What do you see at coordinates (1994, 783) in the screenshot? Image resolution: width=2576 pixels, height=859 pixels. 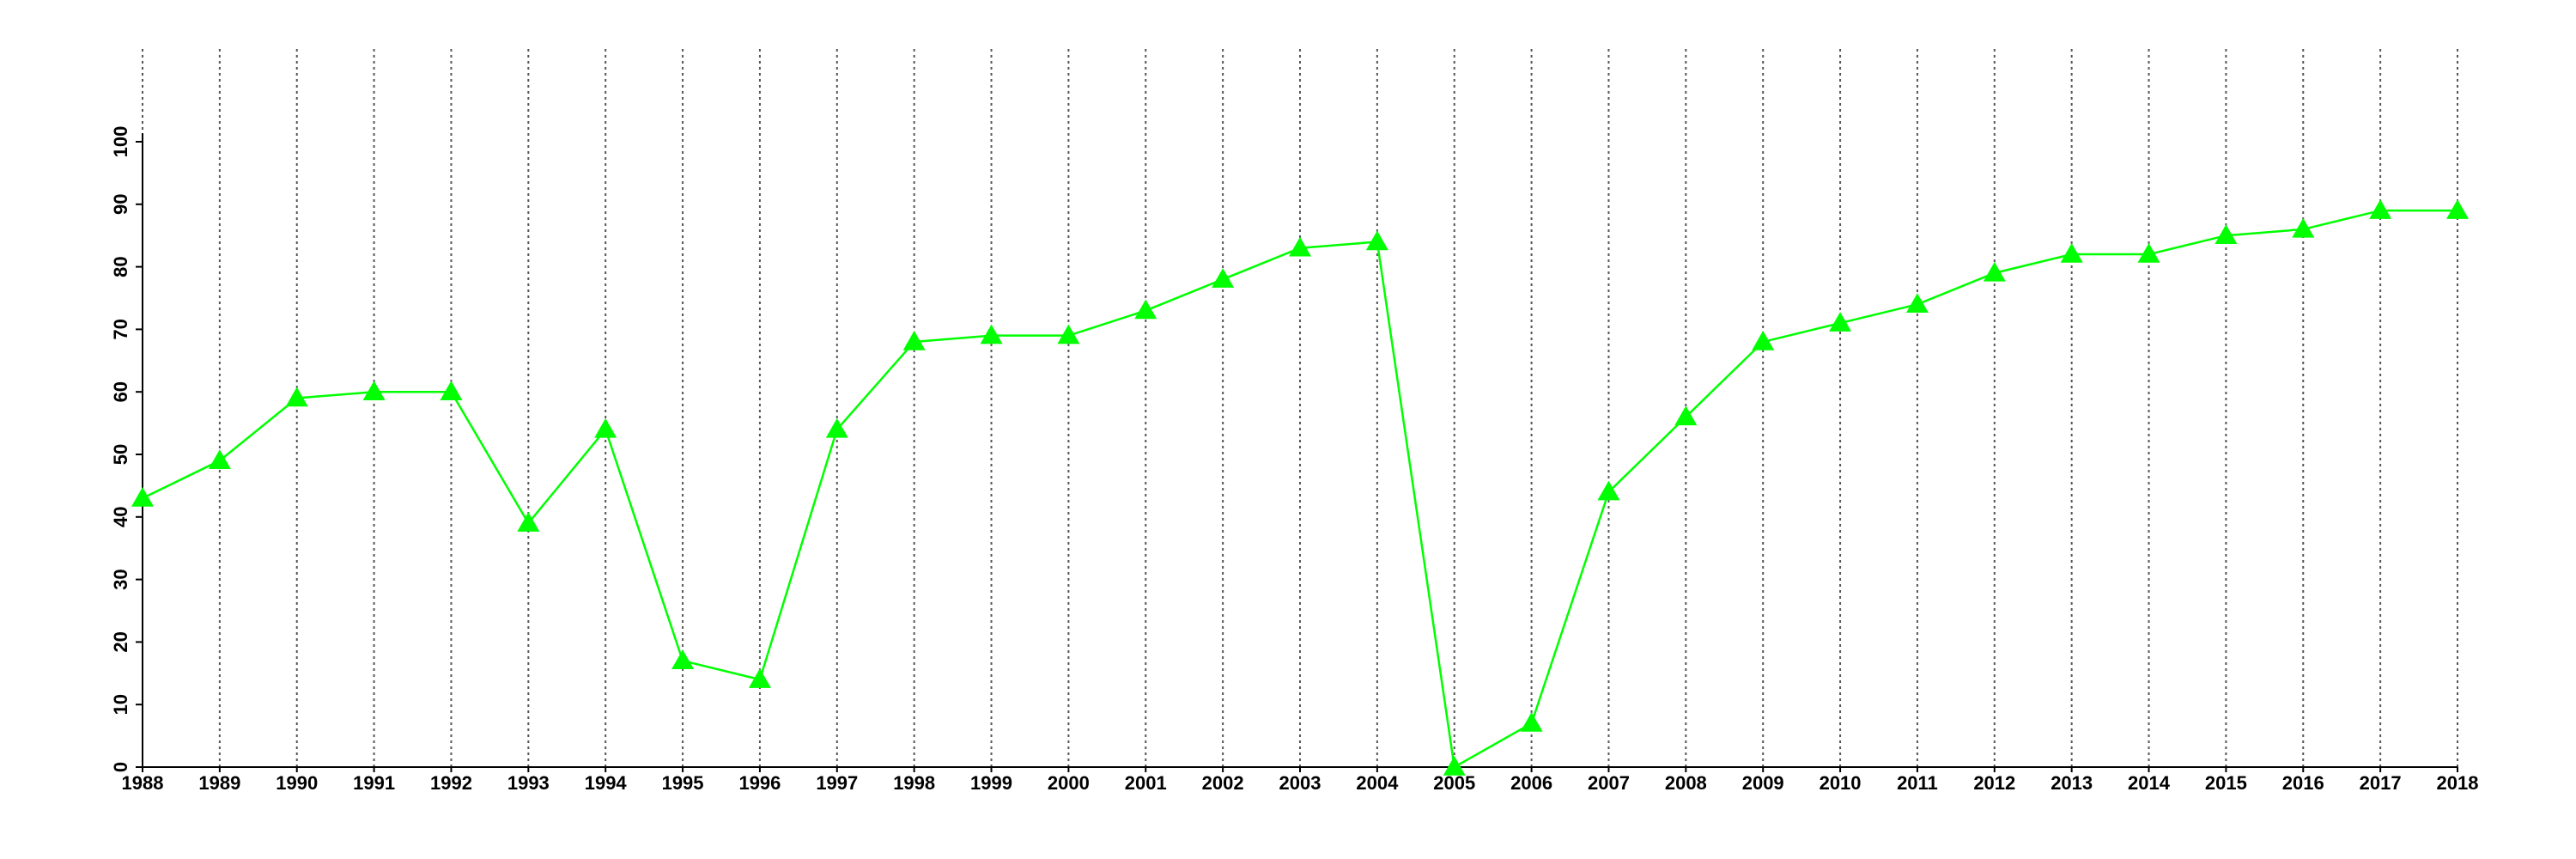 I see `x-tick-label: 2012` at bounding box center [1994, 783].